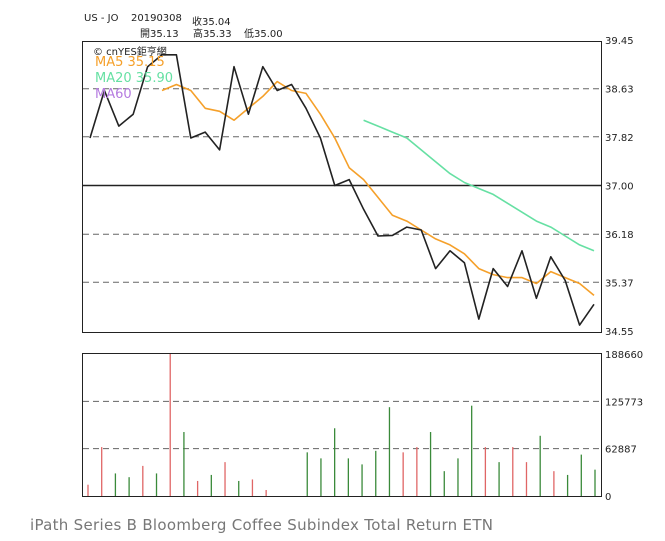 This screenshot has height=541, width=665. What do you see at coordinates (156, 18) in the screenshot?
I see `date-label: 20190308` at bounding box center [156, 18].